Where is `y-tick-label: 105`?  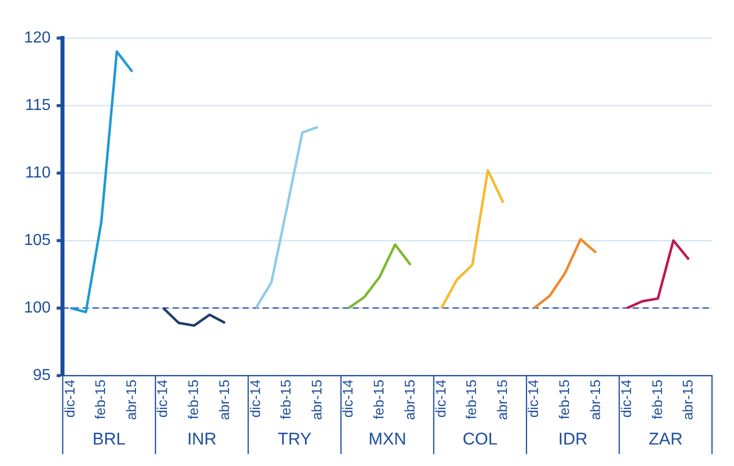
y-tick-label: 105 is located at coordinates (37, 240).